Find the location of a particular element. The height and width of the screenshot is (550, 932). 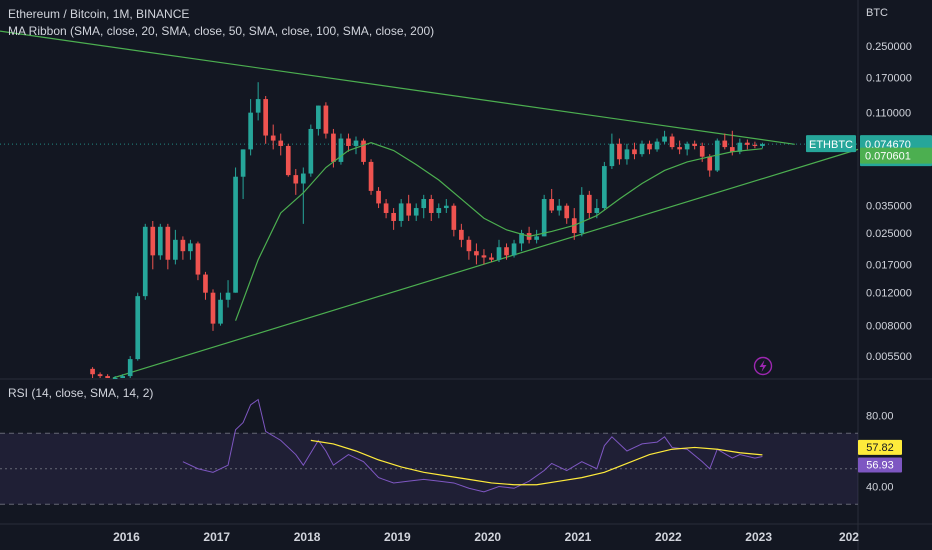

symbol-badge-bg is located at coordinates (831, 144).